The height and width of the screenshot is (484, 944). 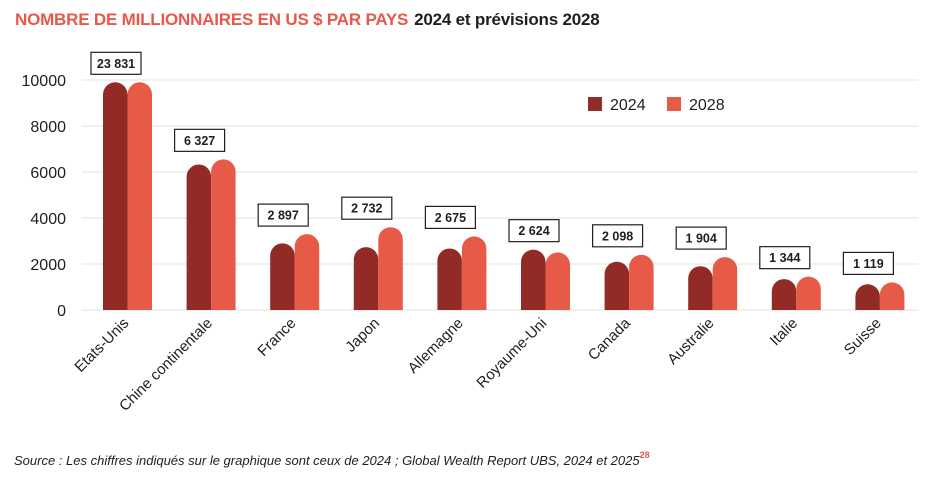 I want to click on data-label-text: 2 732, so click(x=366, y=209).